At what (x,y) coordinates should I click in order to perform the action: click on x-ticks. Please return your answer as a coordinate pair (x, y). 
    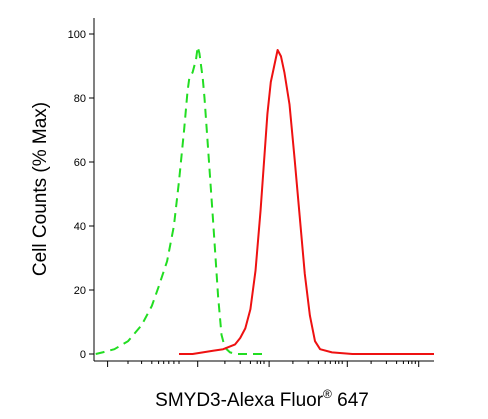
    Looking at the image, I should click on (263, 364).